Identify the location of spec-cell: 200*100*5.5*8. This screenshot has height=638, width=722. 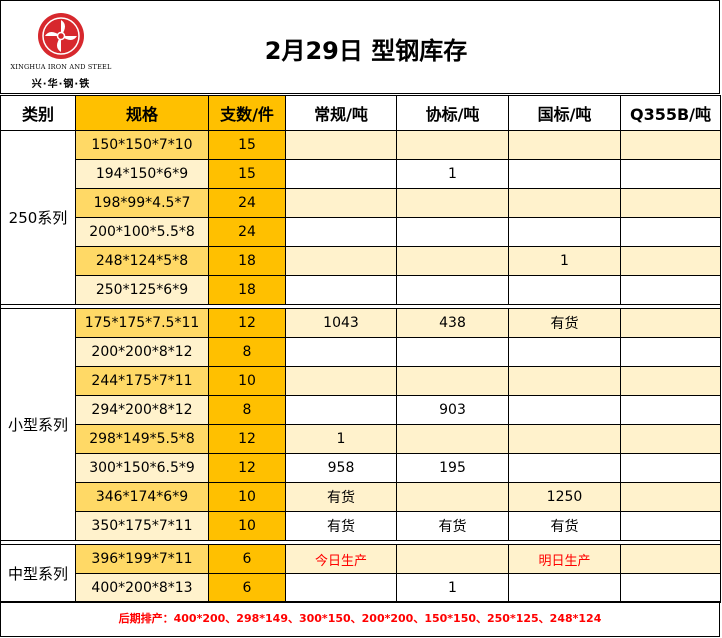
(142, 232).